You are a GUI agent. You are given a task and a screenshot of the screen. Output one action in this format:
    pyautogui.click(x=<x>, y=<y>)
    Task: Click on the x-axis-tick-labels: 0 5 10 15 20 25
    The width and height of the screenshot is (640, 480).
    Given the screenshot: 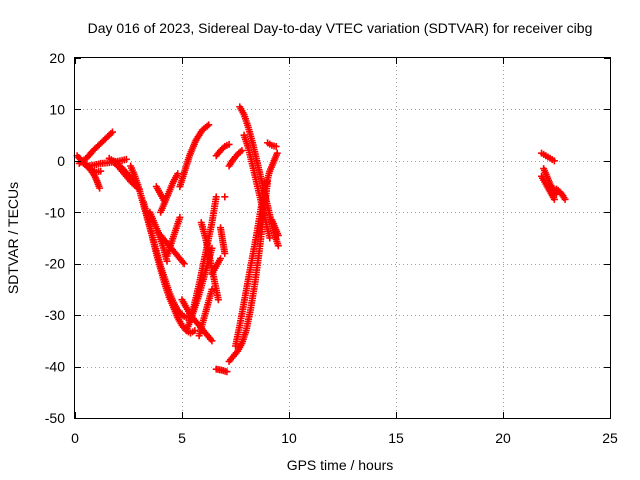 What is the action you would take?
    pyautogui.click(x=344, y=438)
    